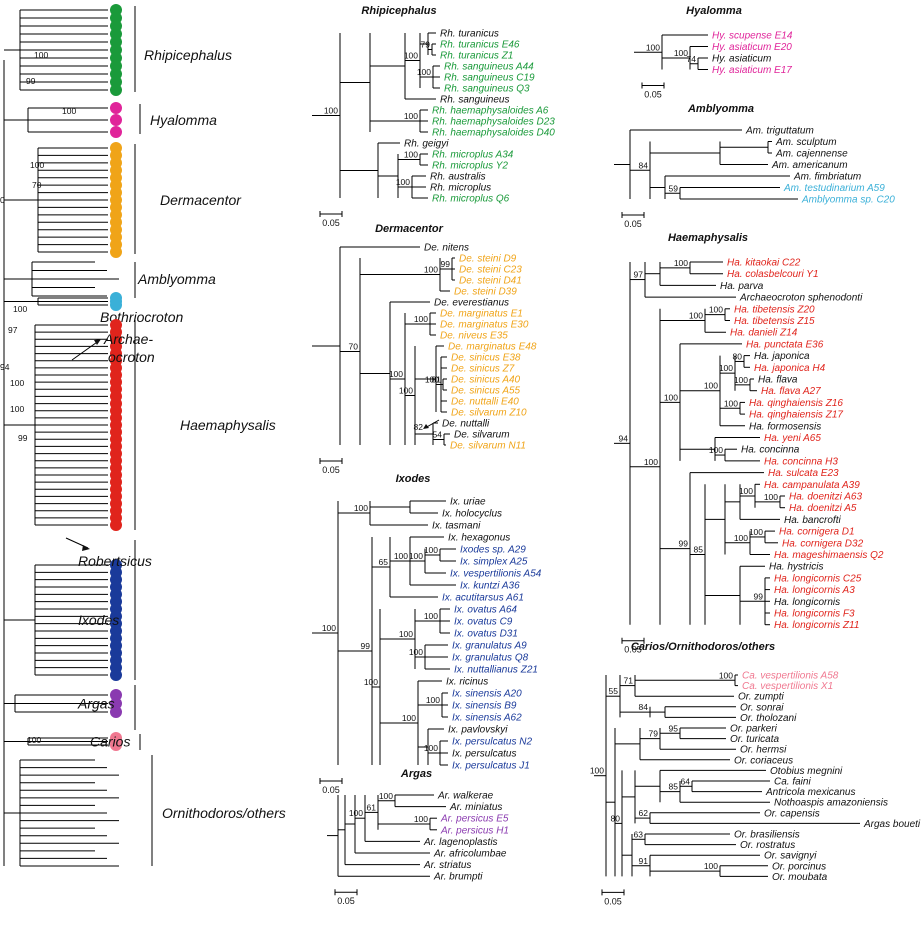 Image resolution: width=921 pixels, height=926 pixels. What do you see at coordinates (486, 380) in the screenshot?
I see `leaf-label: De. sinicus A40` at bounding box center [486, 380].